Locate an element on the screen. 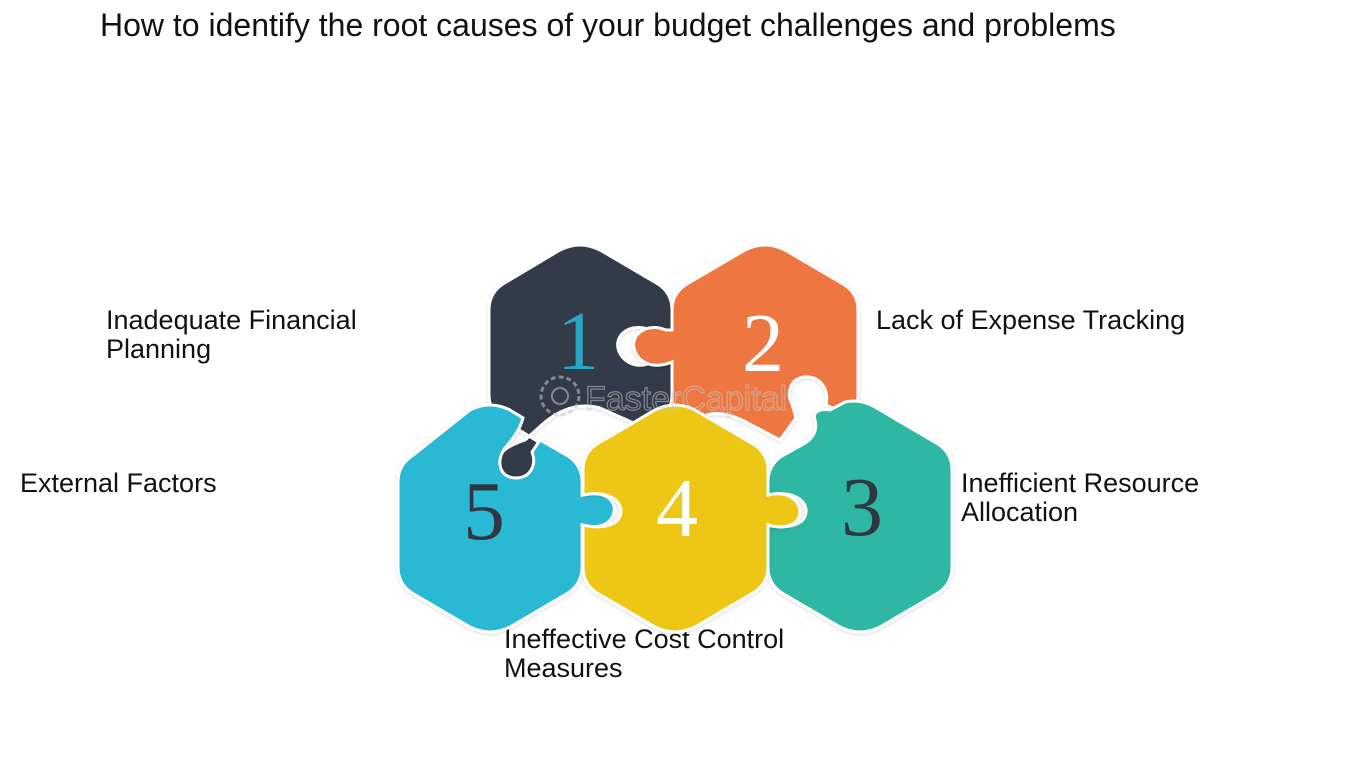 This screenshot has width=1350, height=759. label-inadequate-financial-planning: Inadequate Financial Planning is located at coordinates (231, 334).